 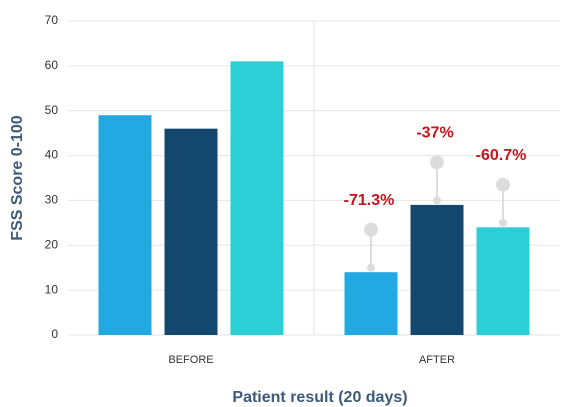 What do you see at coordinates (17, 178) in the screenshot?
I see `y-axis-title: FSS Score 0-100` at bounding box center [17, 178].